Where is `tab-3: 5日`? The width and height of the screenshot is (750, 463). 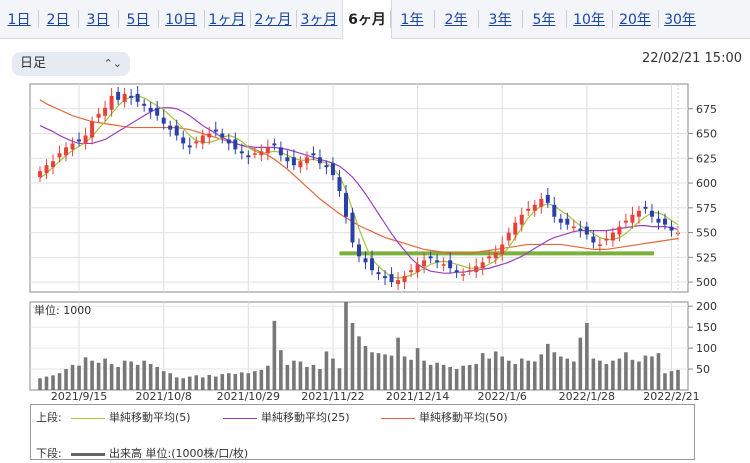
tab-3: 5日 is located at coordinates (138, 20).